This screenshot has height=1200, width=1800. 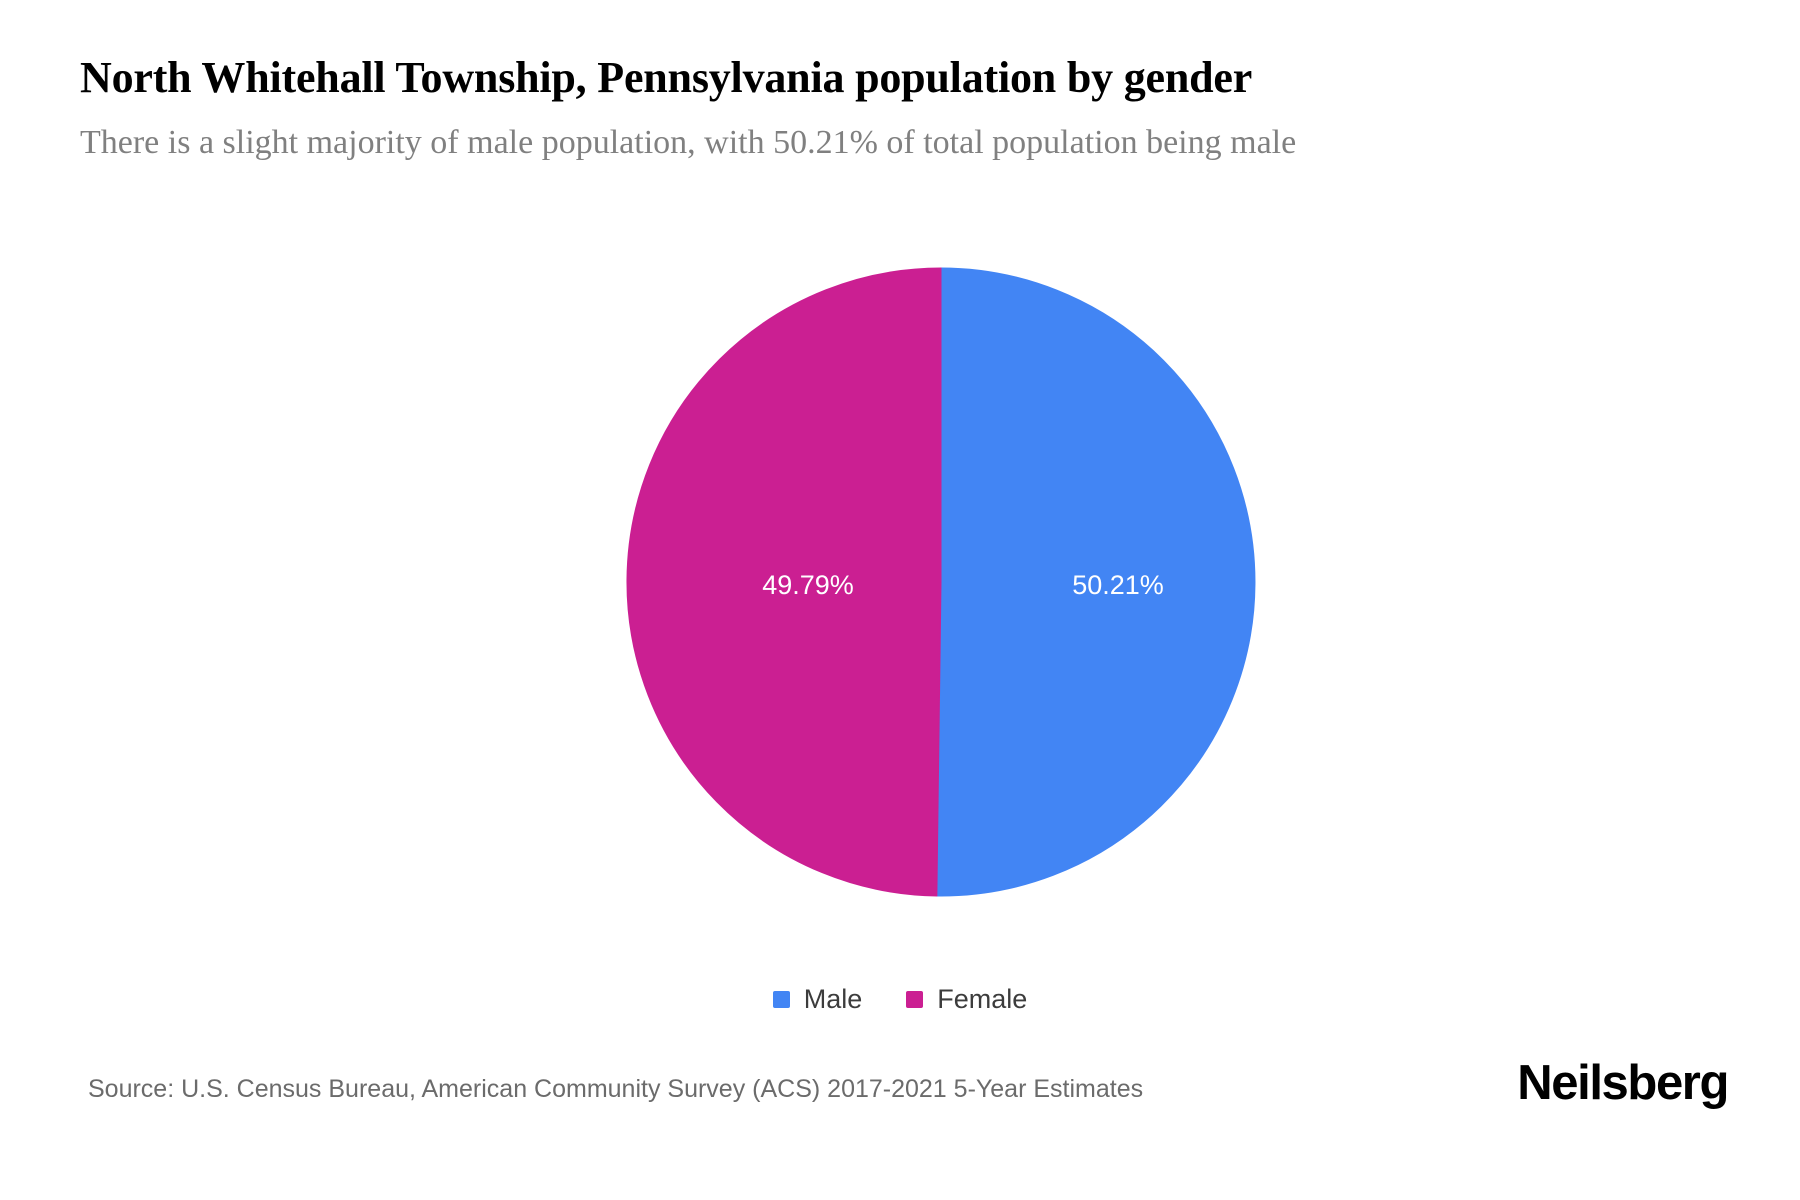 I want to click on legend-swatch-male, so click(x=781, y=999).